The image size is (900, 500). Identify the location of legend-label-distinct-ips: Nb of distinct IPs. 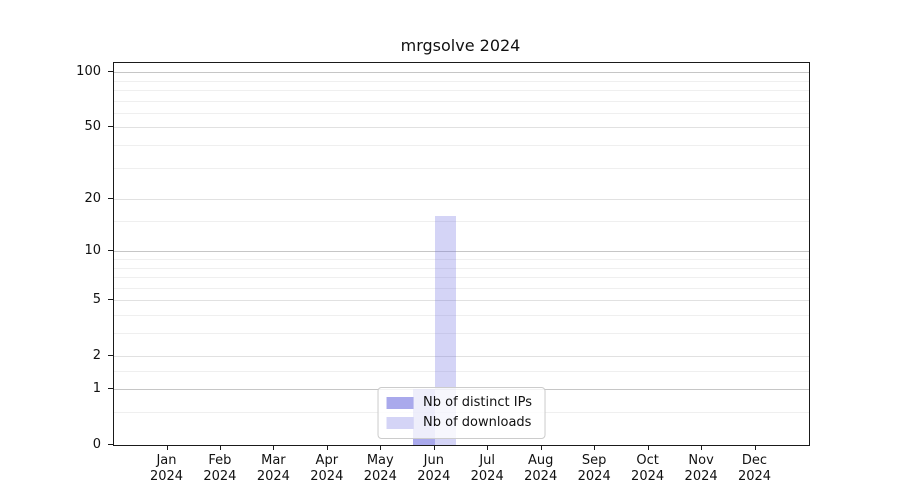
(477, 402).